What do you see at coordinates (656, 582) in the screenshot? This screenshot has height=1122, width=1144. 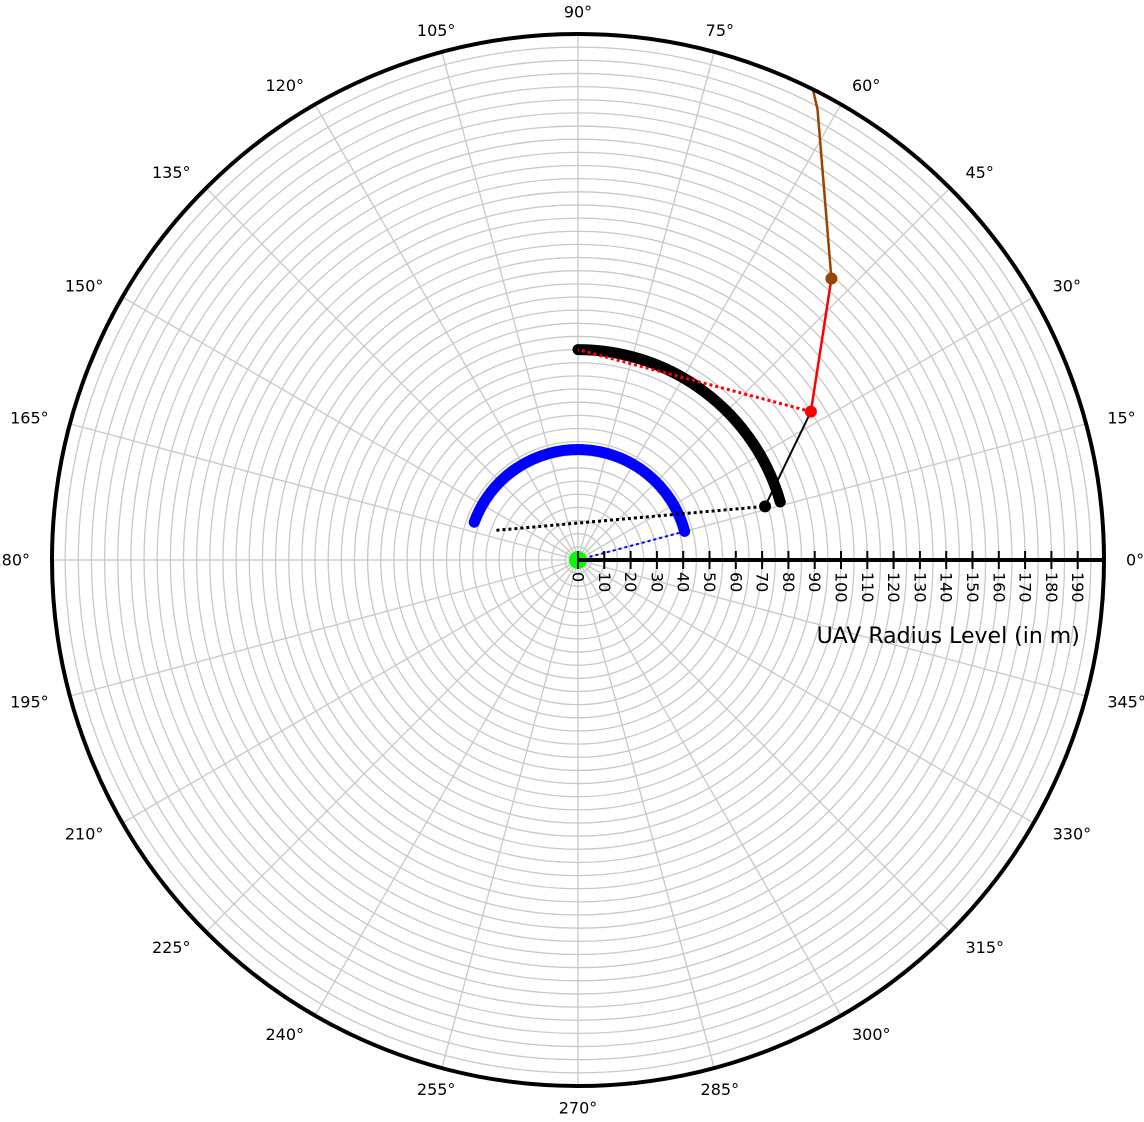 I see `radial-tick-label: 30` at bounding box center [656, 582].